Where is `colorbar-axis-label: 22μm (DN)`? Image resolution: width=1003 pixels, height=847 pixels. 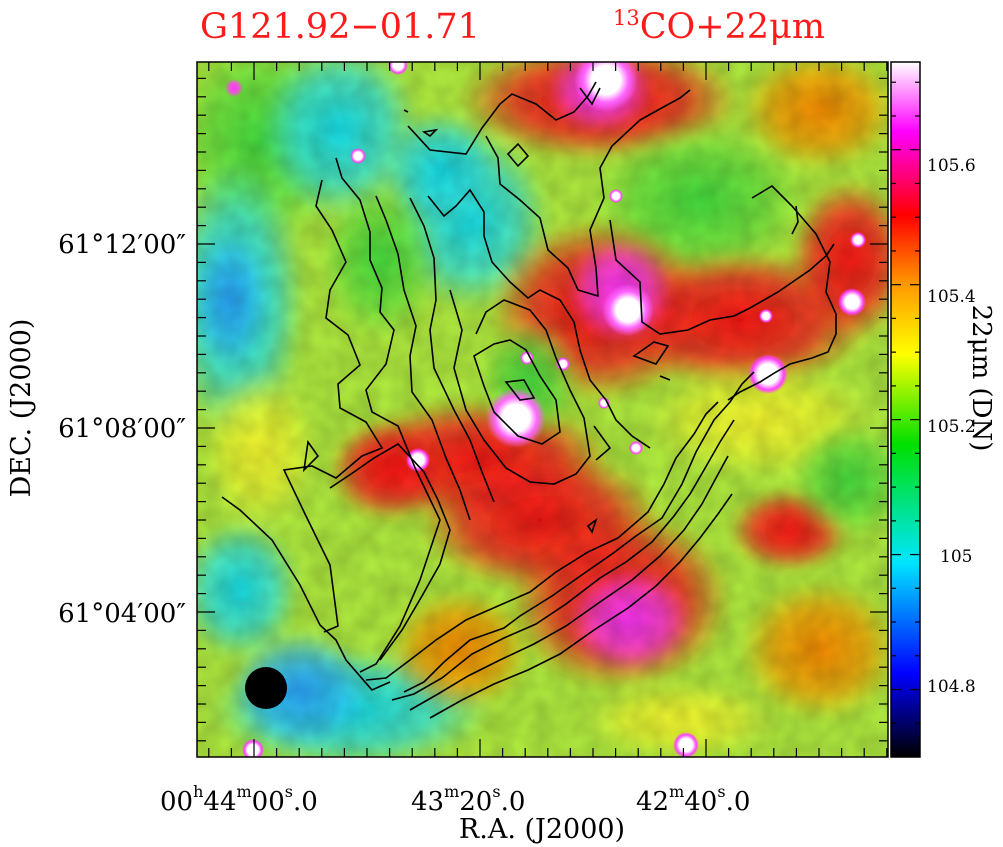 colorbar-axis-label: 22μm (DN) is located at coordinates (981, 378).